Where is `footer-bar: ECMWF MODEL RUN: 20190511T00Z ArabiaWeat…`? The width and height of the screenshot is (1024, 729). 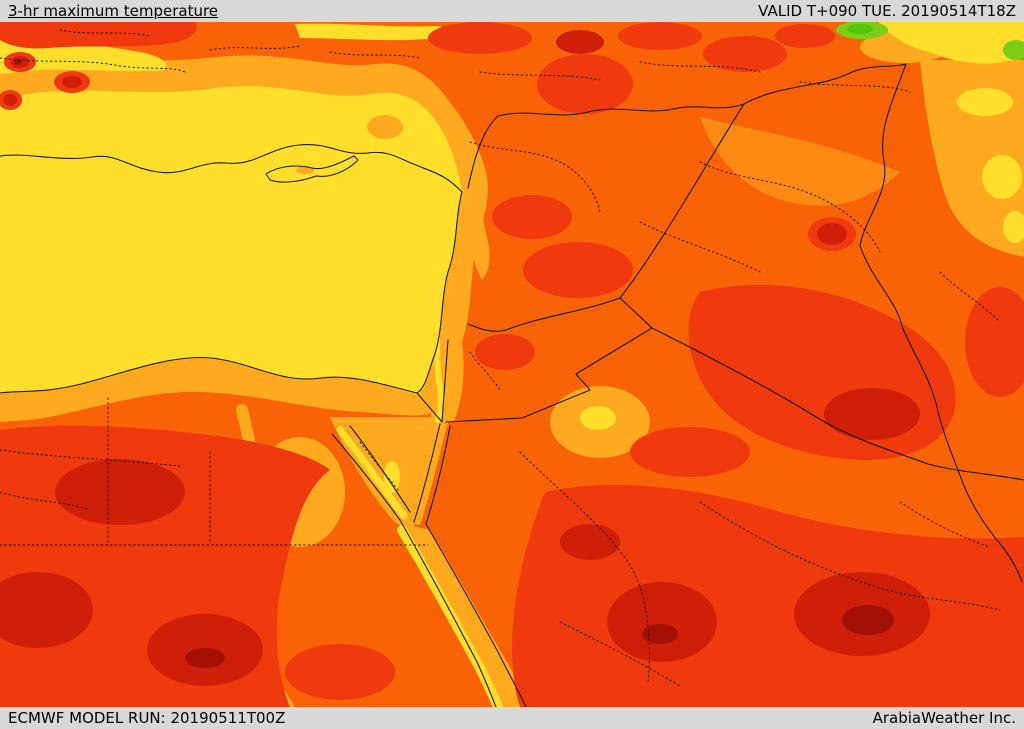 footer-bar: ECMWF MODEL RUN: 20190511T00Z ArabiaWeat… is located at coordinates (512, 718).